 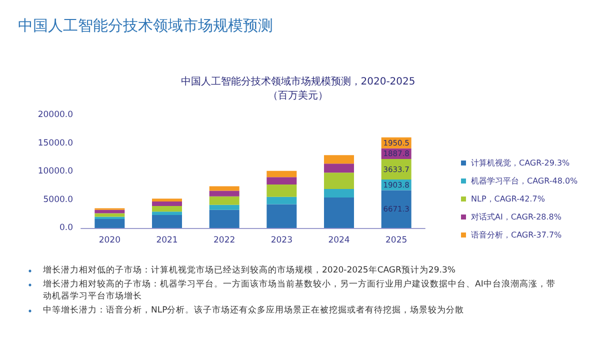 What do you see at coordinates (516, 217) in the screenshot?
I see `legend-label: 对话式AI，CAGR-28.8%` at bounding box center [516, 217].